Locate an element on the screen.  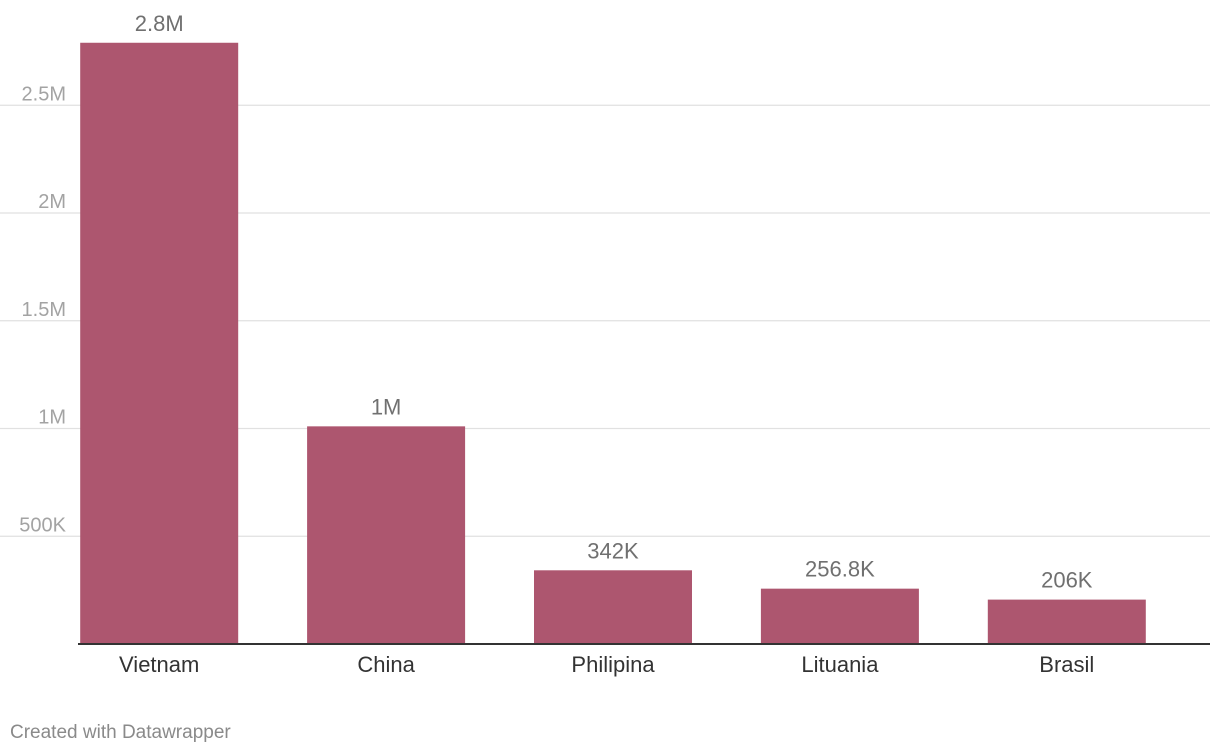
y-tick-label: 2.5M is located at coordinates (44, 94).